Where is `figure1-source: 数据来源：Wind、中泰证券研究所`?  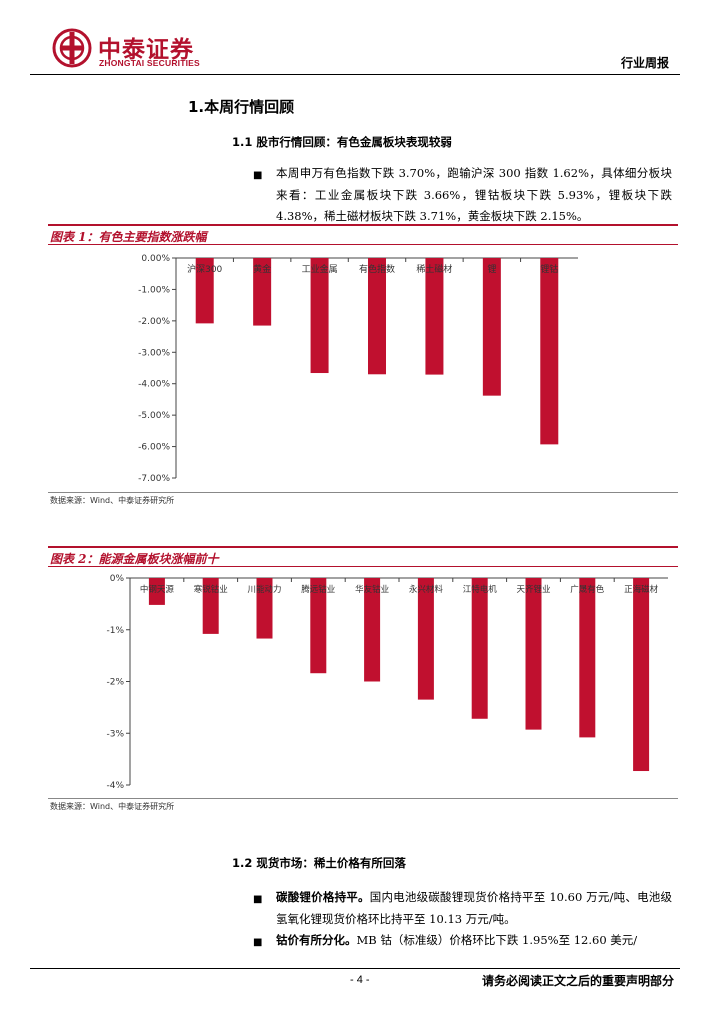
figure1-source: 数据来源：Wind、中泰证券研究所 is located at coordinates (112, 500).